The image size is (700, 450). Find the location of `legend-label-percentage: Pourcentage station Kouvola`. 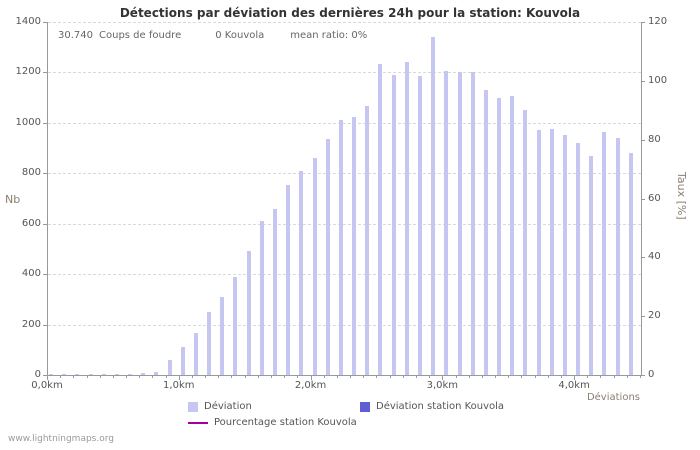

legend-label-percentage: Pourcentage station Kouvola is located at coordinates (285, 422).